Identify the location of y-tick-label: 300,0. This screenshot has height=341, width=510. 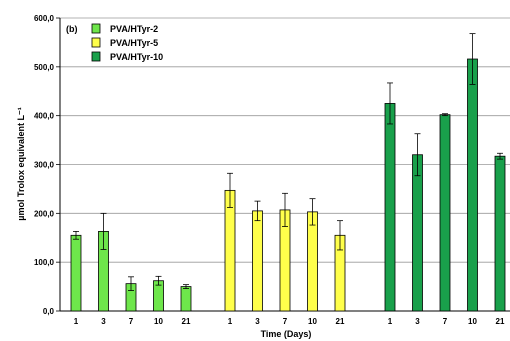
(44, 165).